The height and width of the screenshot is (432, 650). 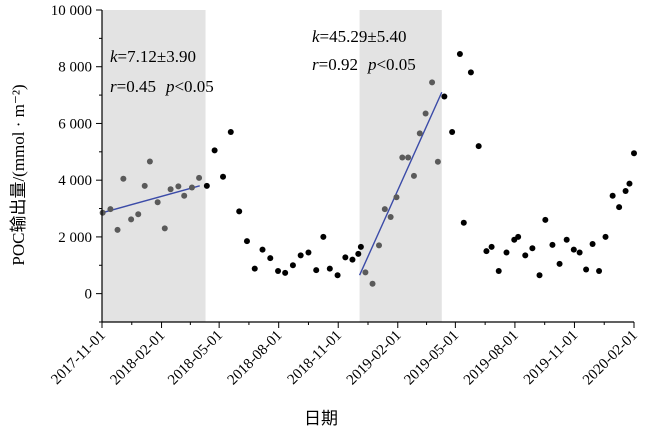 I want to click on x-tick-label: 2018-02-01, so click(x=138, y=358).